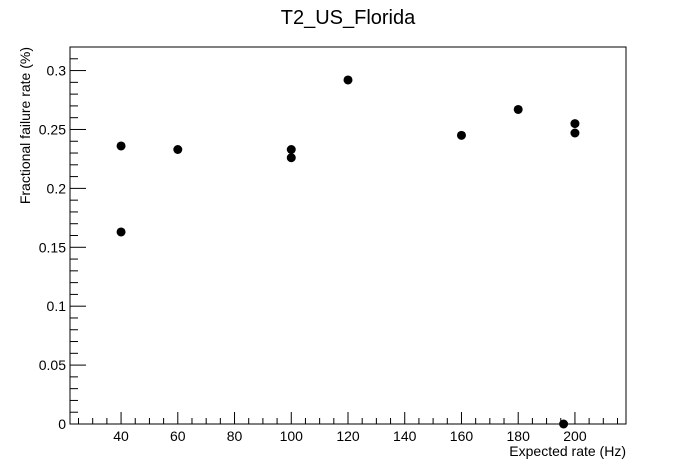 The image size is (696, 472). Describe the element at coordinates (405, 436) in the screenshot. I see `x-tick-label: 140` at that location.